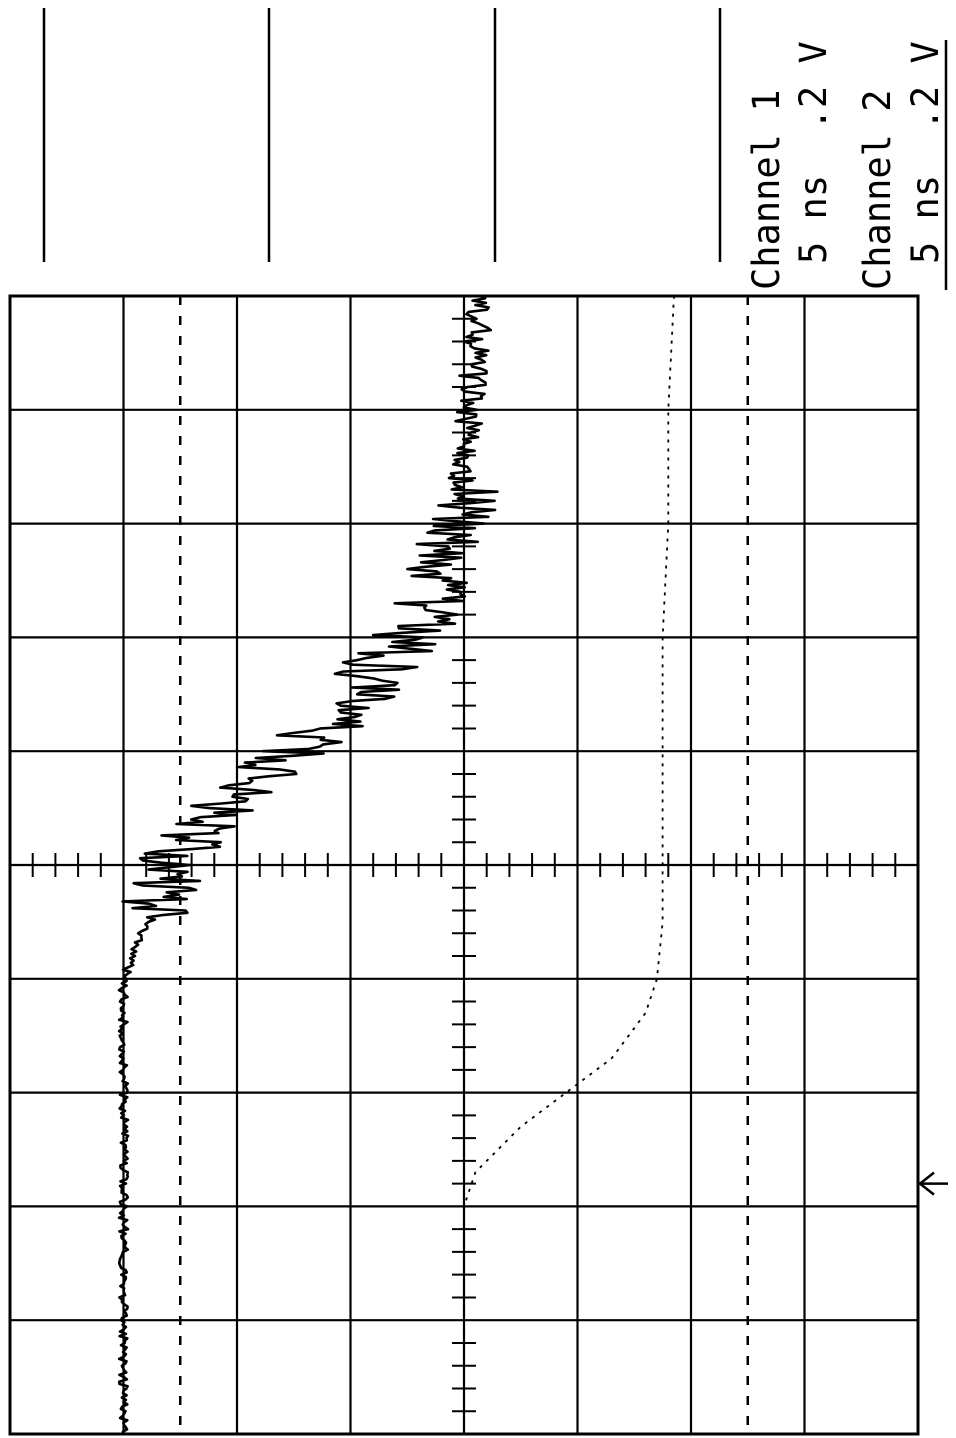 This screenshot has width=956, height=1438. I want to click on trigger-arrow-head, so click(926, 1183).